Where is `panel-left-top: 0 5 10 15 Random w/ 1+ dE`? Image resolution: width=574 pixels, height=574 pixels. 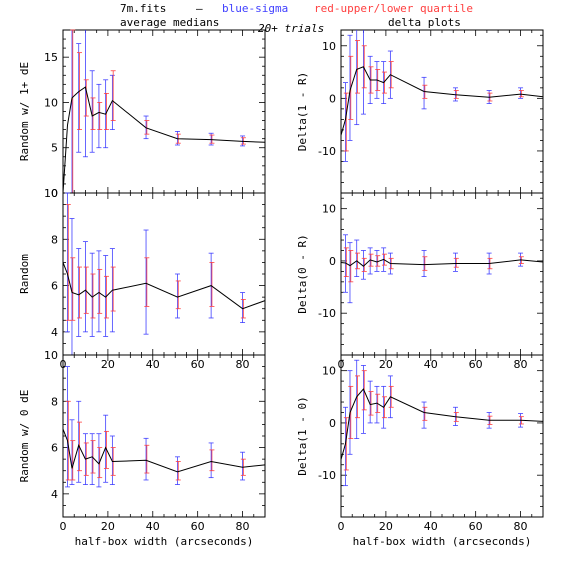
panel-left-top: 0 5 10 15 Random w/ 1+ dE is located at coordinates (142, 114).